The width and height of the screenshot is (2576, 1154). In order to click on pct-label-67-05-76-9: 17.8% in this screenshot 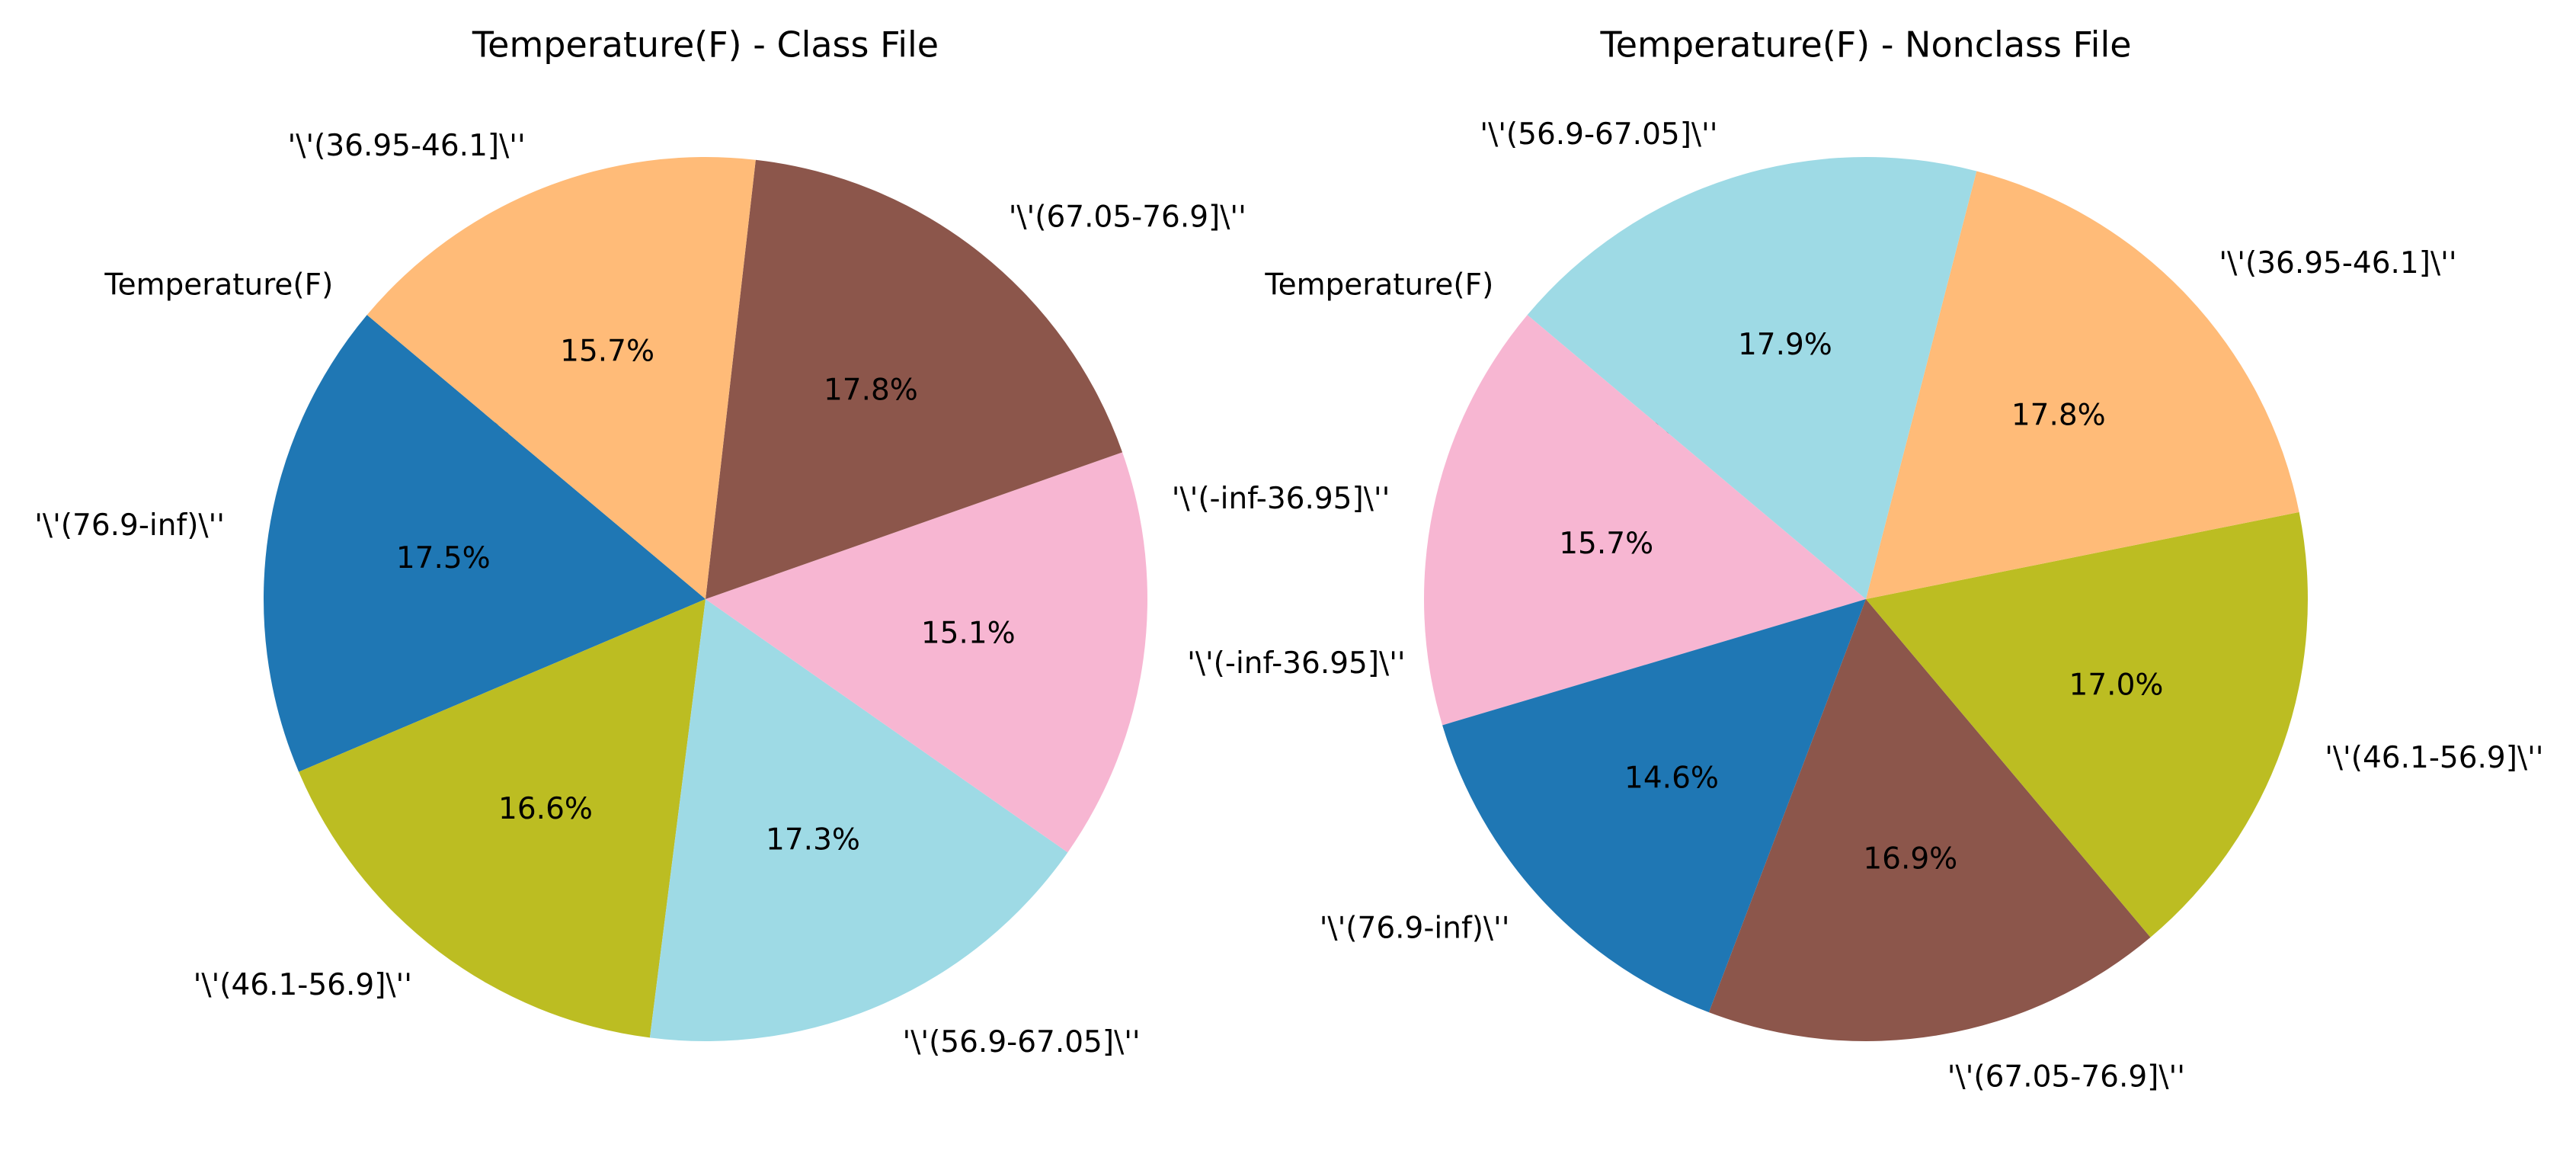, I will do `click(871, 390)`.